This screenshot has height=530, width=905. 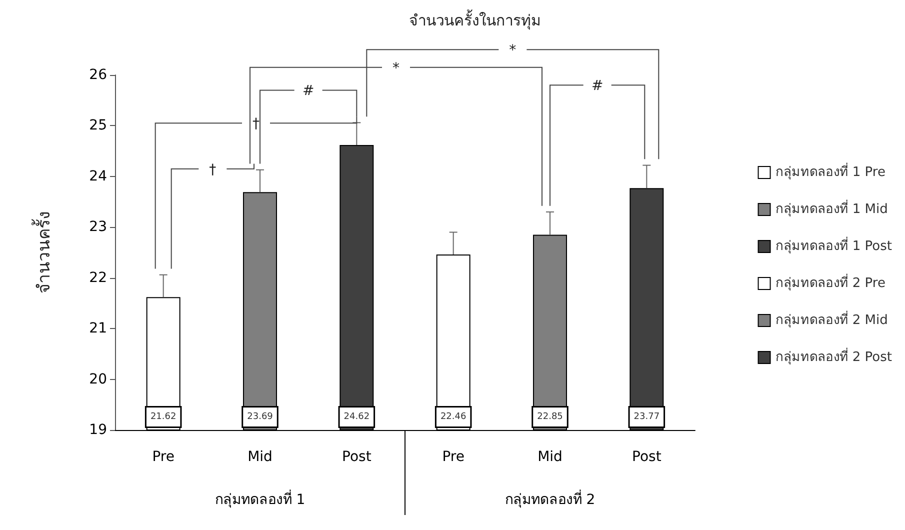 What do you see at coordinates (830, 282) in the screenshot?
I see `legend-label: กลุ่มทดลองที่ 2 Pre` at bounding box center [830, 282].